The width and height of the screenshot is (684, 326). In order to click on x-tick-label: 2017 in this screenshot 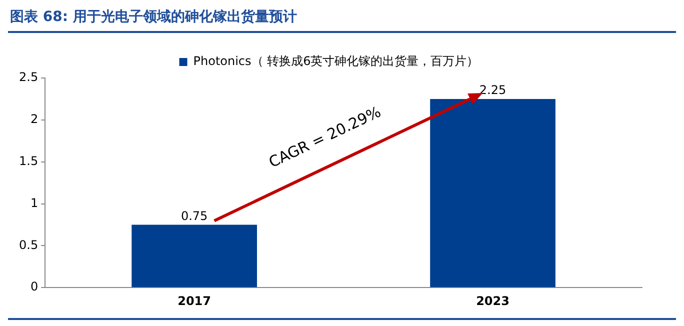, I will do `click(195, 301)`.